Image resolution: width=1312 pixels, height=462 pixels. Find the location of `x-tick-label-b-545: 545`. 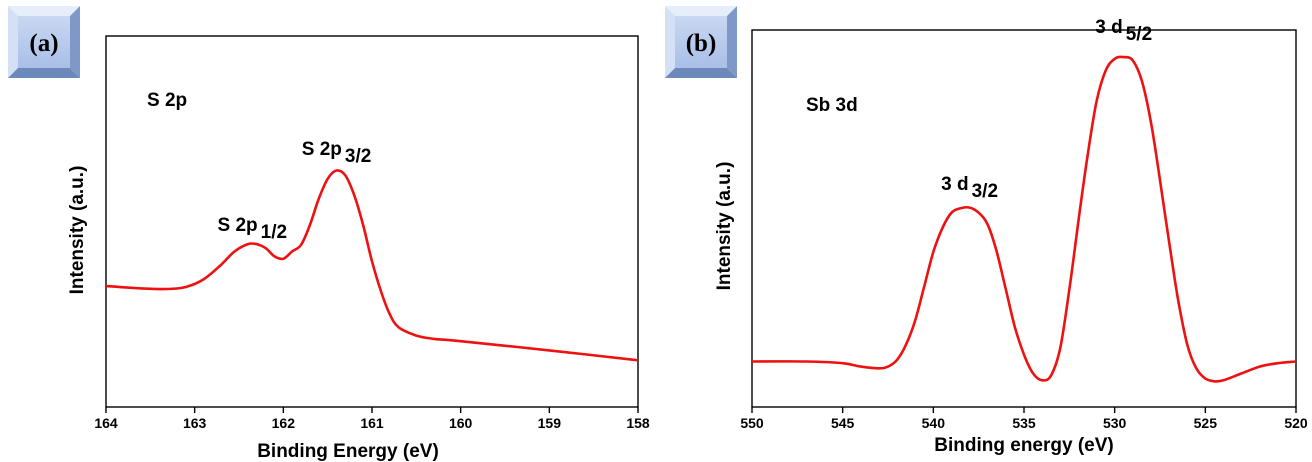

x-tick-label-b-545: 545 is located at coordinates (843, 423).